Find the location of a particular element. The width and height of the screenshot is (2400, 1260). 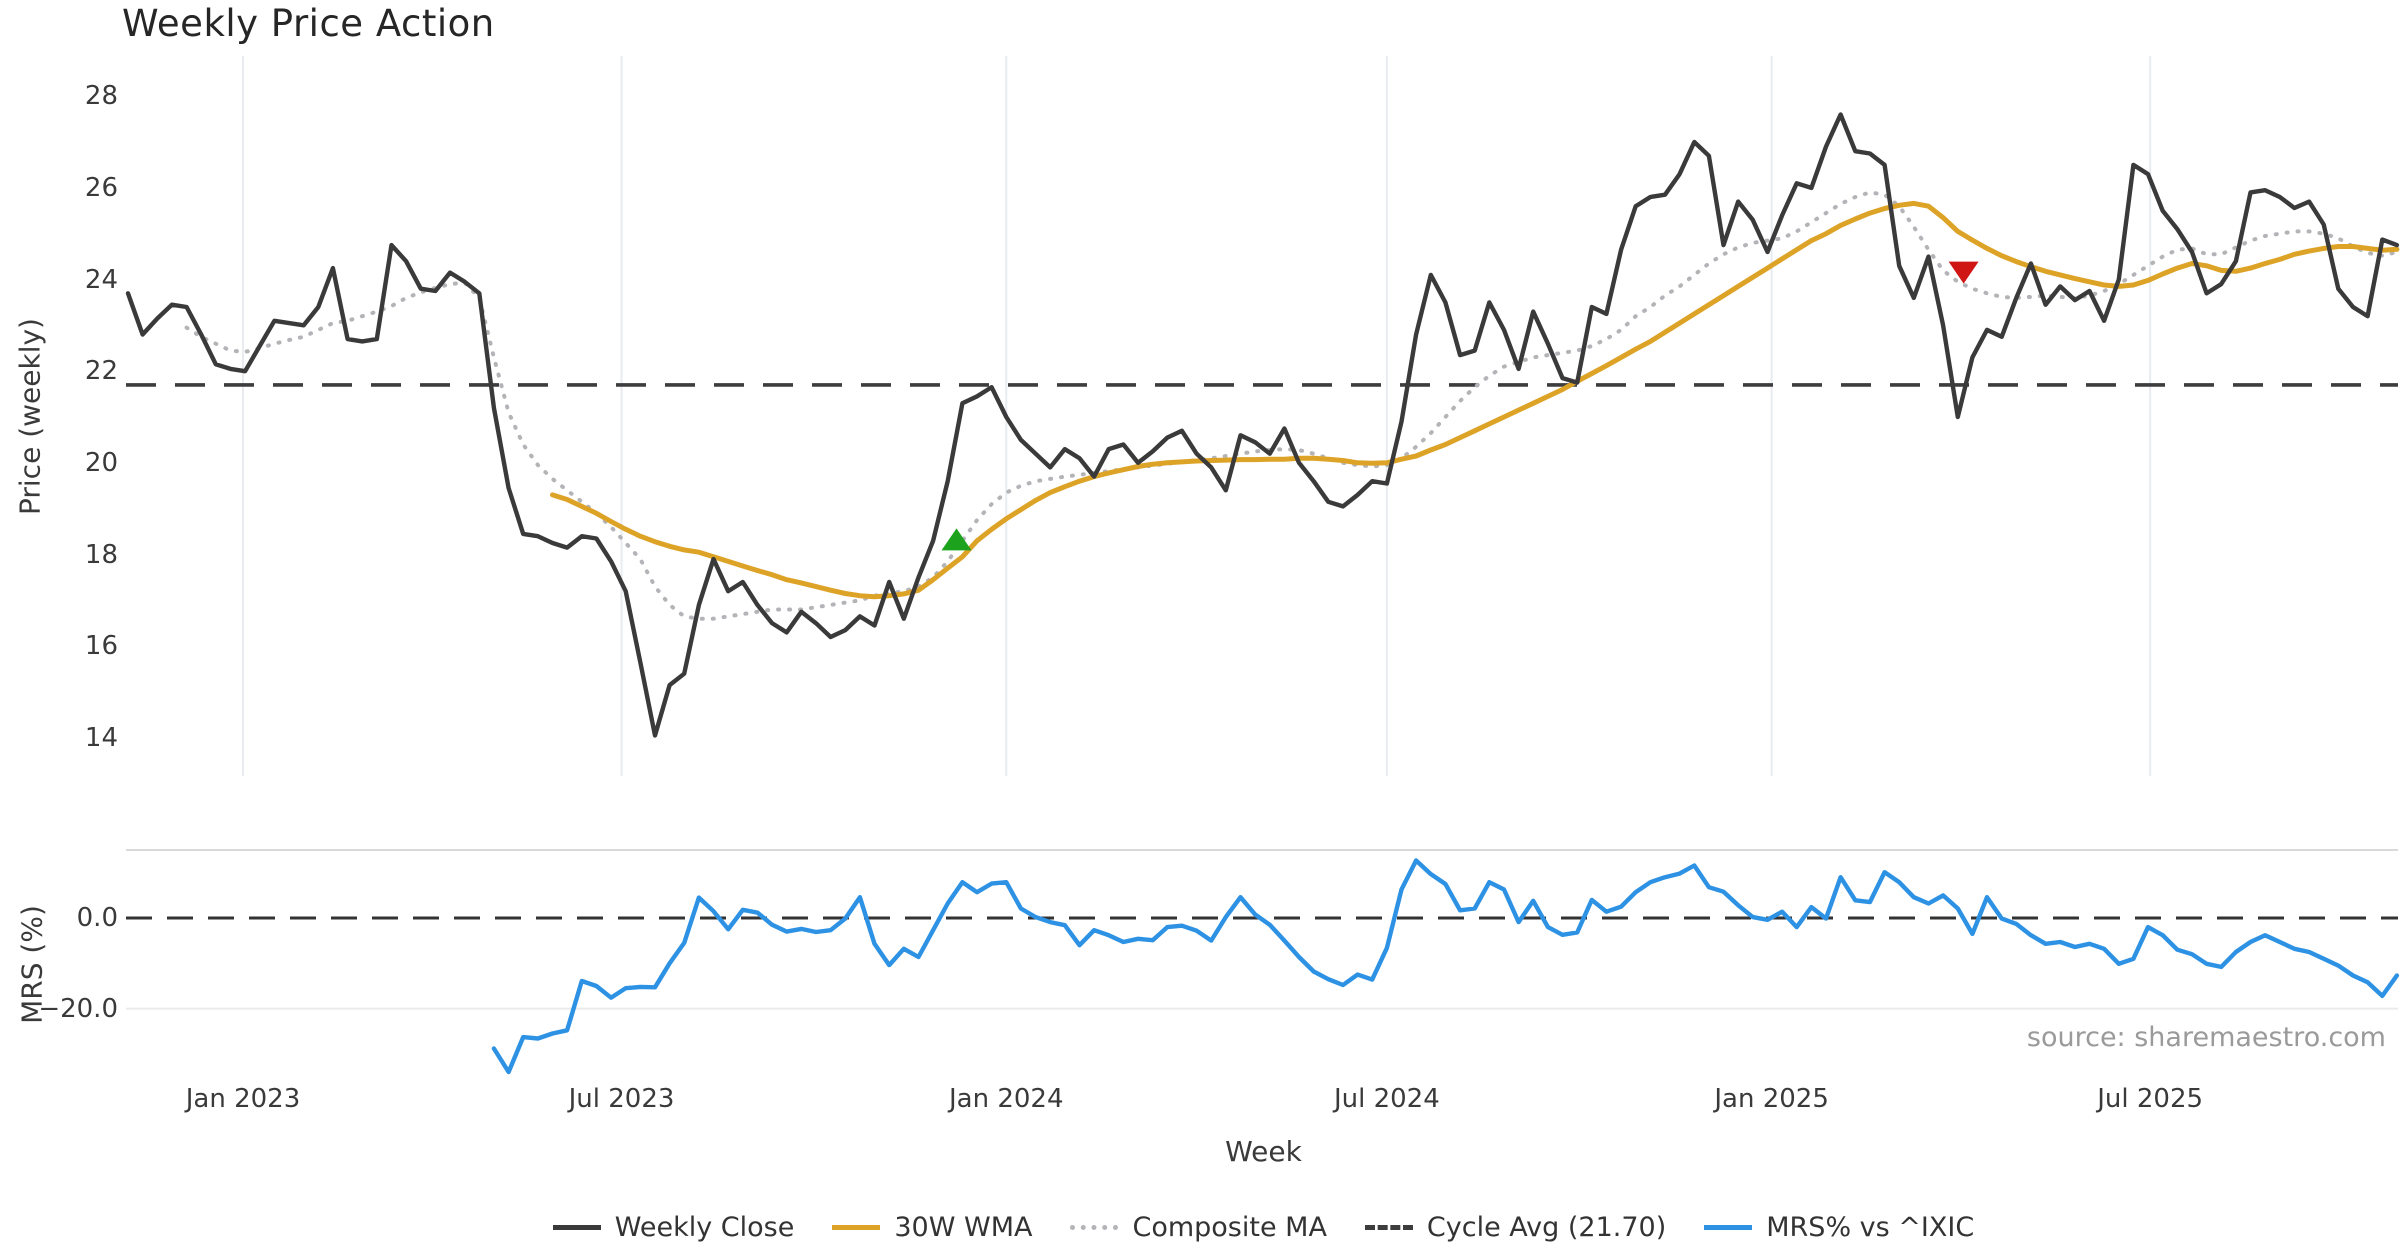

price-tick-label: 16 is located at coordinates (101, 646).